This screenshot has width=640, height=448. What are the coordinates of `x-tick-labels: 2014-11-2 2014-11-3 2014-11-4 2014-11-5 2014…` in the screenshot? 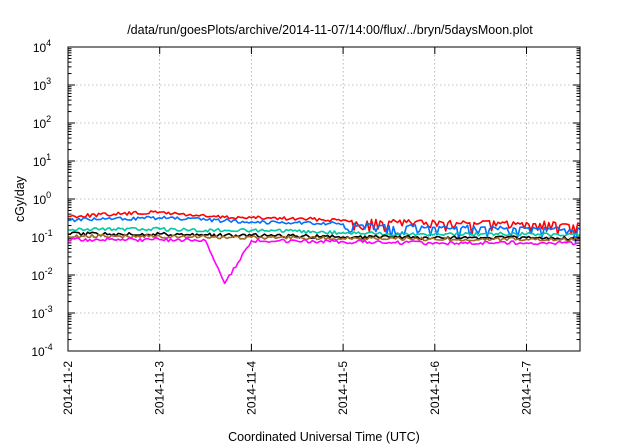 It's located at (297, 388).